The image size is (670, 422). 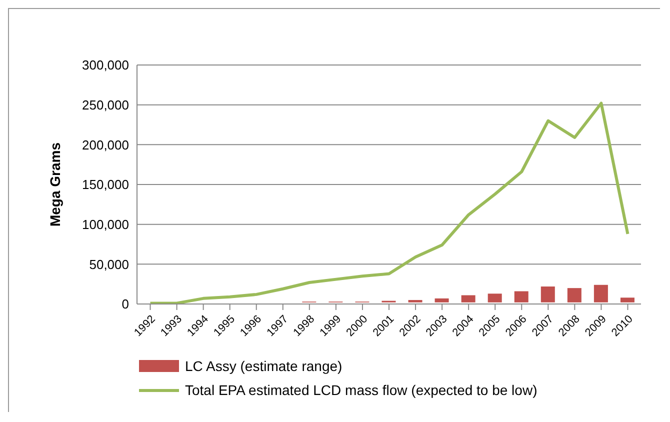 I want to click on legend-label: LC Assy (estimate range), so click(x=263, y=366).